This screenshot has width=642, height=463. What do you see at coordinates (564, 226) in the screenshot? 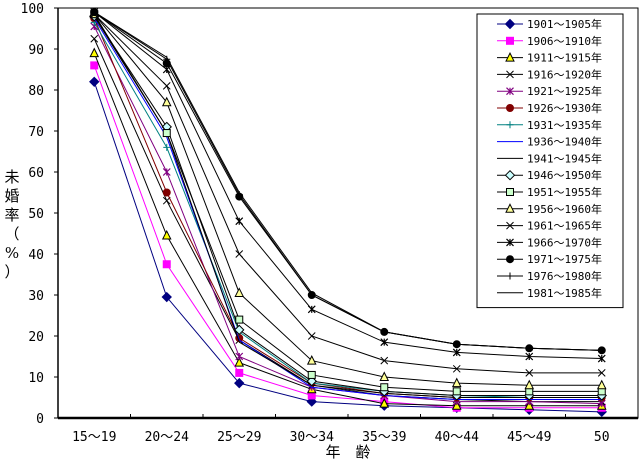
I see `legend-label: 1961～1965年` at bounding box center [564, 226].